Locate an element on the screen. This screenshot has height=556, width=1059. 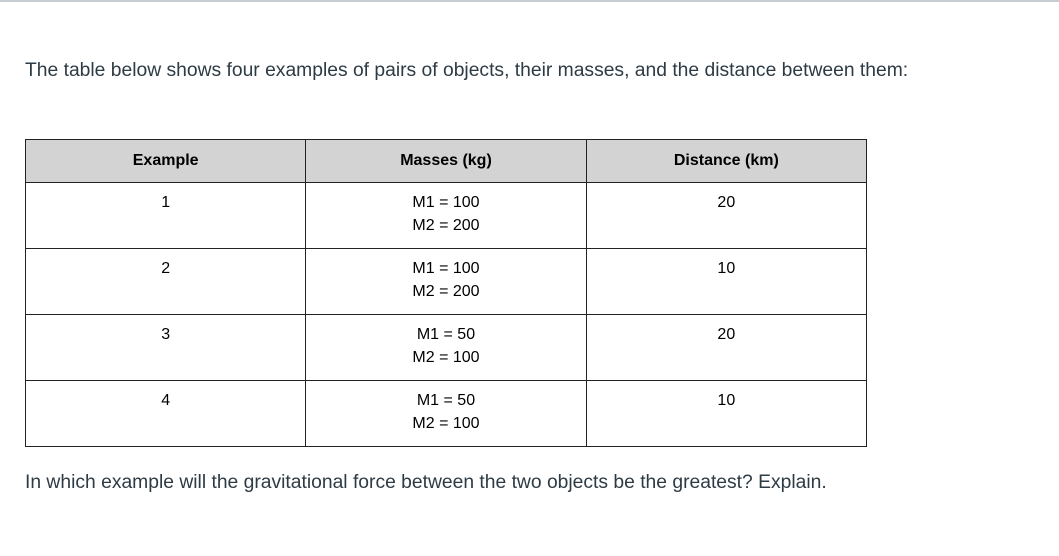
example-cell: 1 is located at coordinates (165, 215).